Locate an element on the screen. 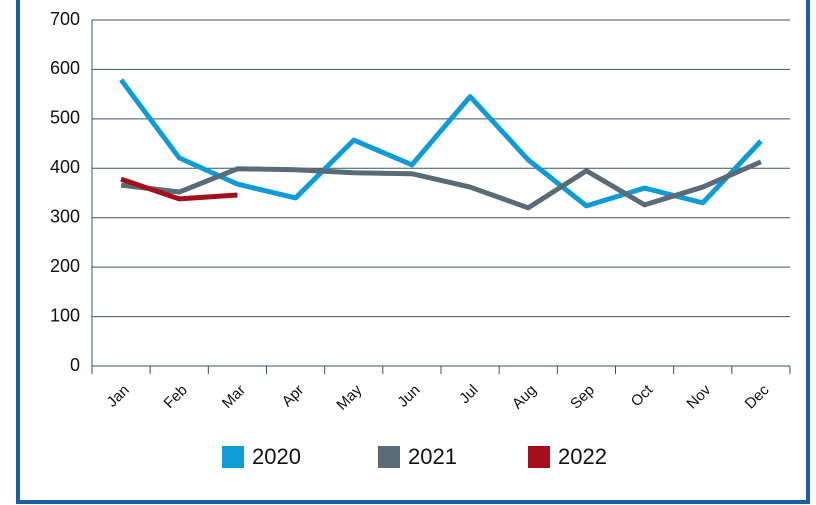  x-tick-label: Nov is located at coordinates (698, 396).